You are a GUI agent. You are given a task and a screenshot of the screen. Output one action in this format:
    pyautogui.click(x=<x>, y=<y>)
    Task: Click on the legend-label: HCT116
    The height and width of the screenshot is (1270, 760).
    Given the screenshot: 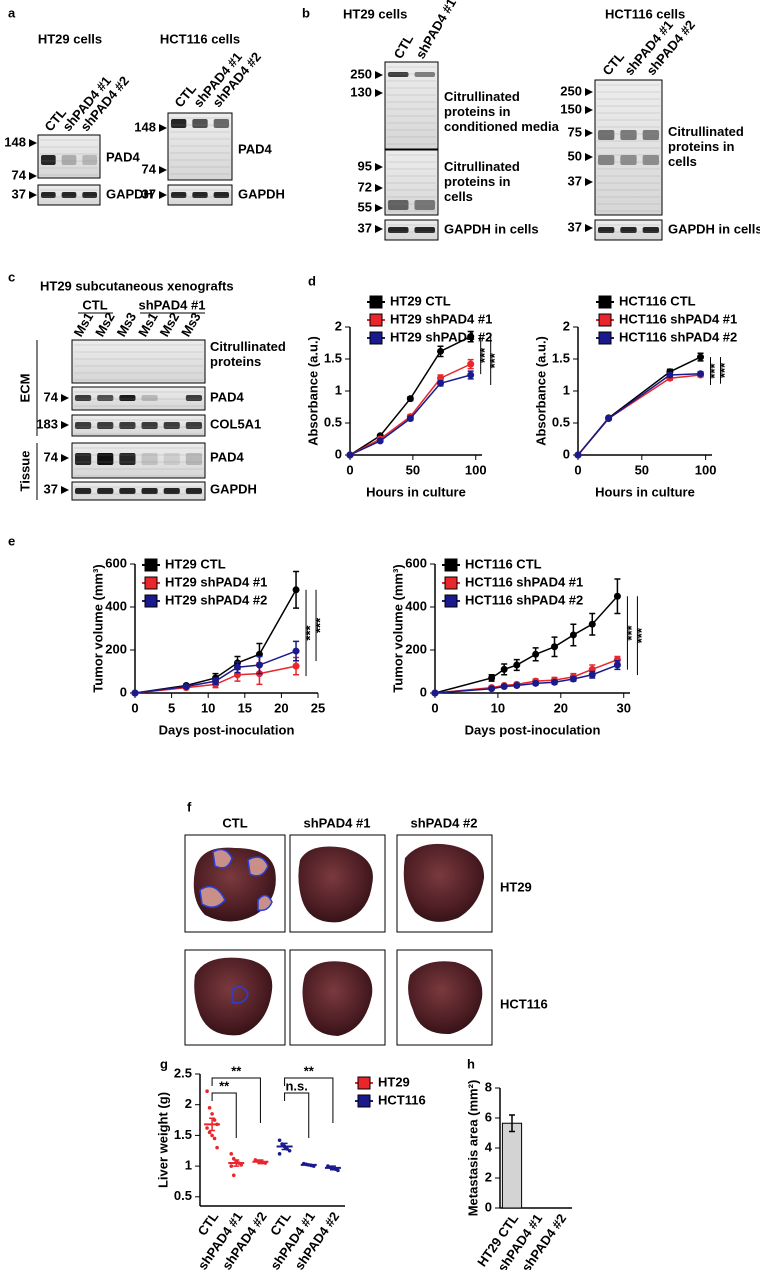 What is the action you would take?
    pyautogui.click(x=402, y=1099)
    